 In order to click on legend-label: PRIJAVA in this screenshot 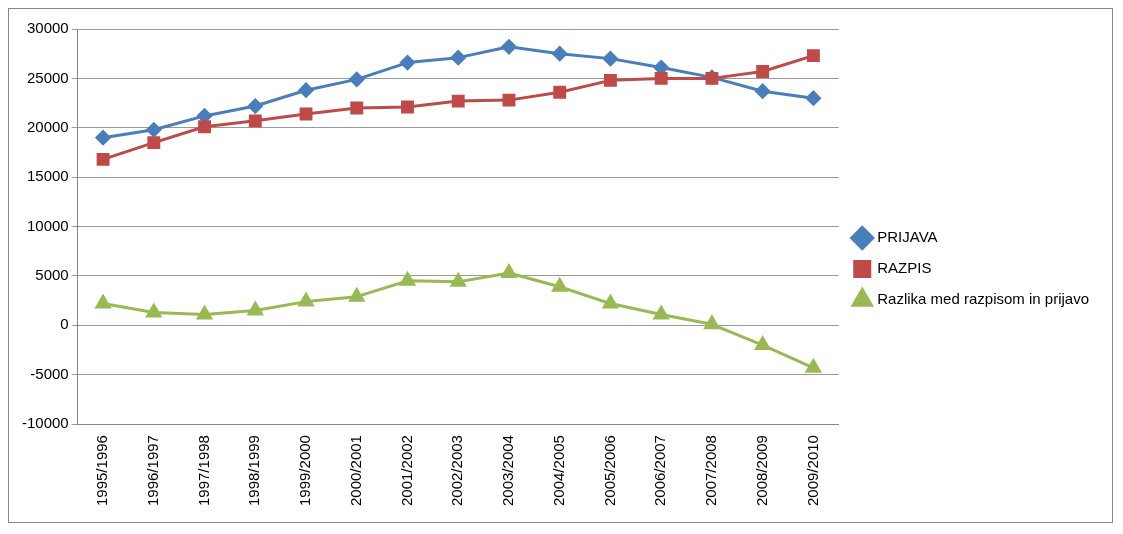, I will do `click(907, 237)`.